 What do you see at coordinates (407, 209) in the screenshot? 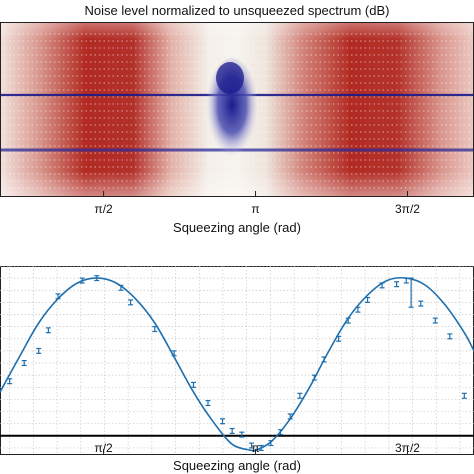
I see `top-x-tick-label: 3π/2` at bounding box center [407, 209].